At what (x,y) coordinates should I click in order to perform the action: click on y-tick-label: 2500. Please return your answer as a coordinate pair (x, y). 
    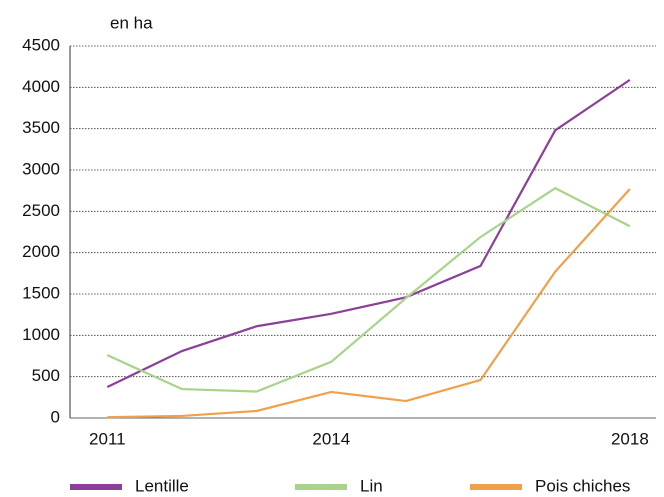
    Looking at the image, I should click on (41, 210).